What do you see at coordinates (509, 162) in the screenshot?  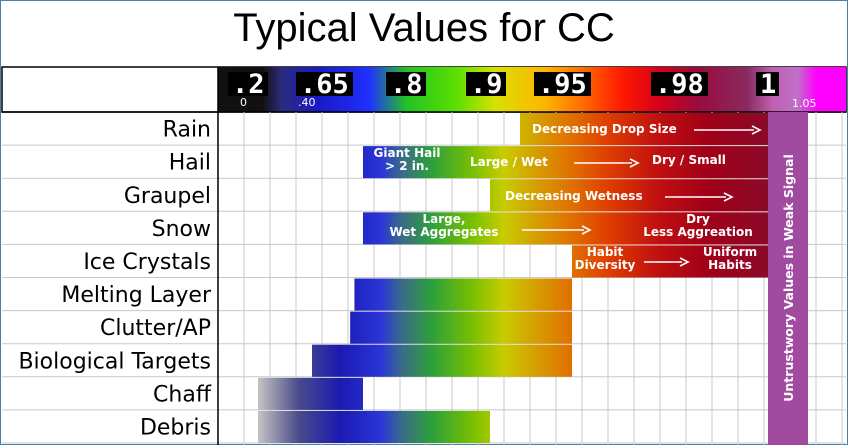 I see `annotation-text: Large / Wet` at bounding box center [509, 162].